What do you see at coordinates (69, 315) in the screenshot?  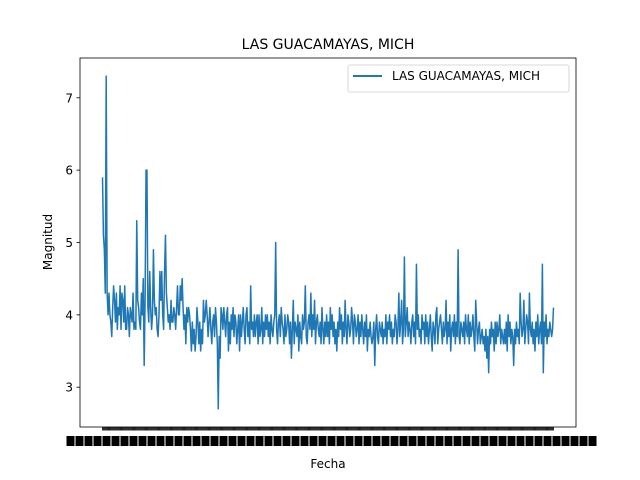 I see `y-tick-label: 4` at bounding box center [69, 315].